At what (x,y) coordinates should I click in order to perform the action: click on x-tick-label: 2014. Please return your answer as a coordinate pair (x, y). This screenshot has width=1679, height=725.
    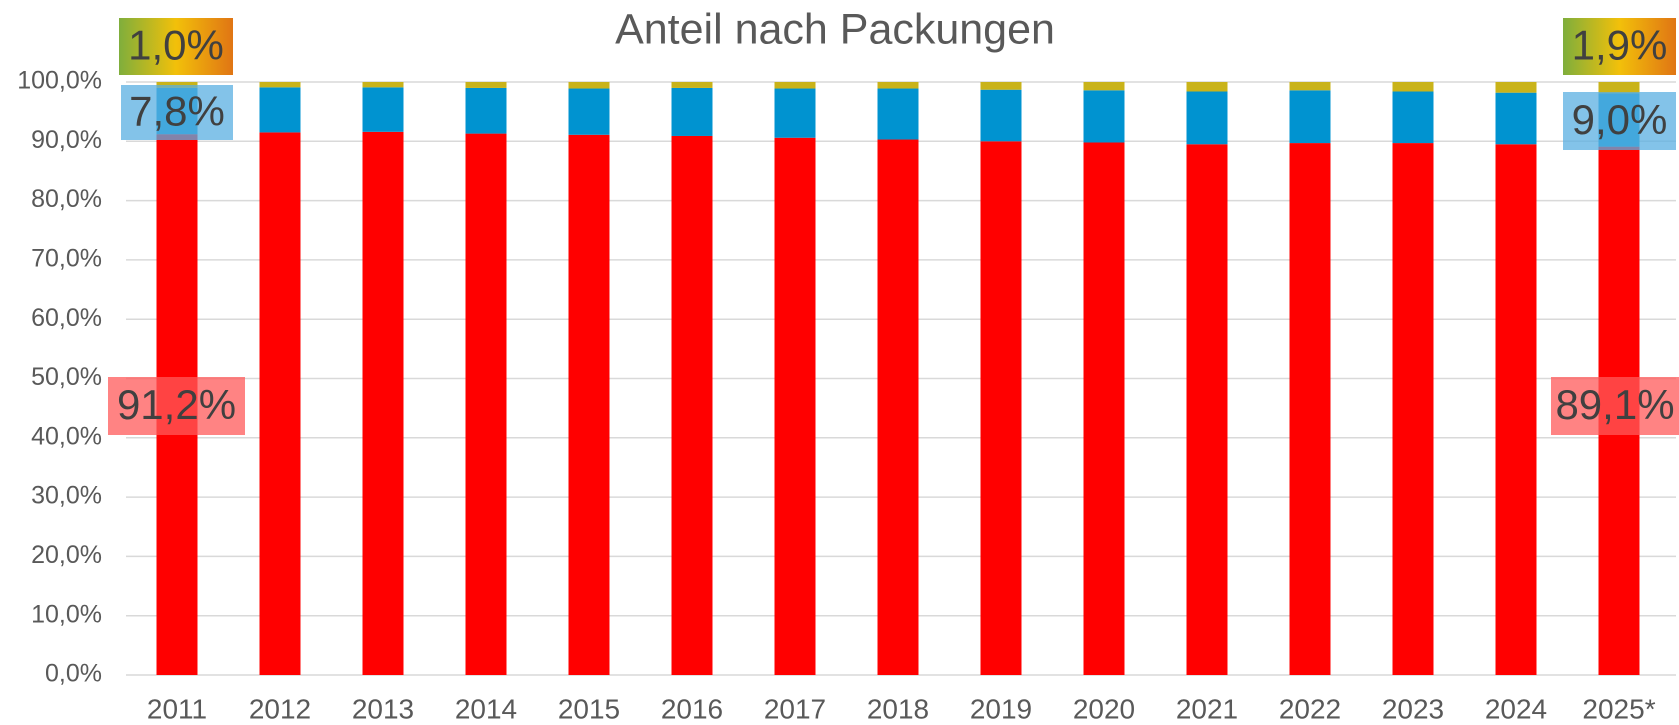
    Looking at the image, I should click on (486, 708).